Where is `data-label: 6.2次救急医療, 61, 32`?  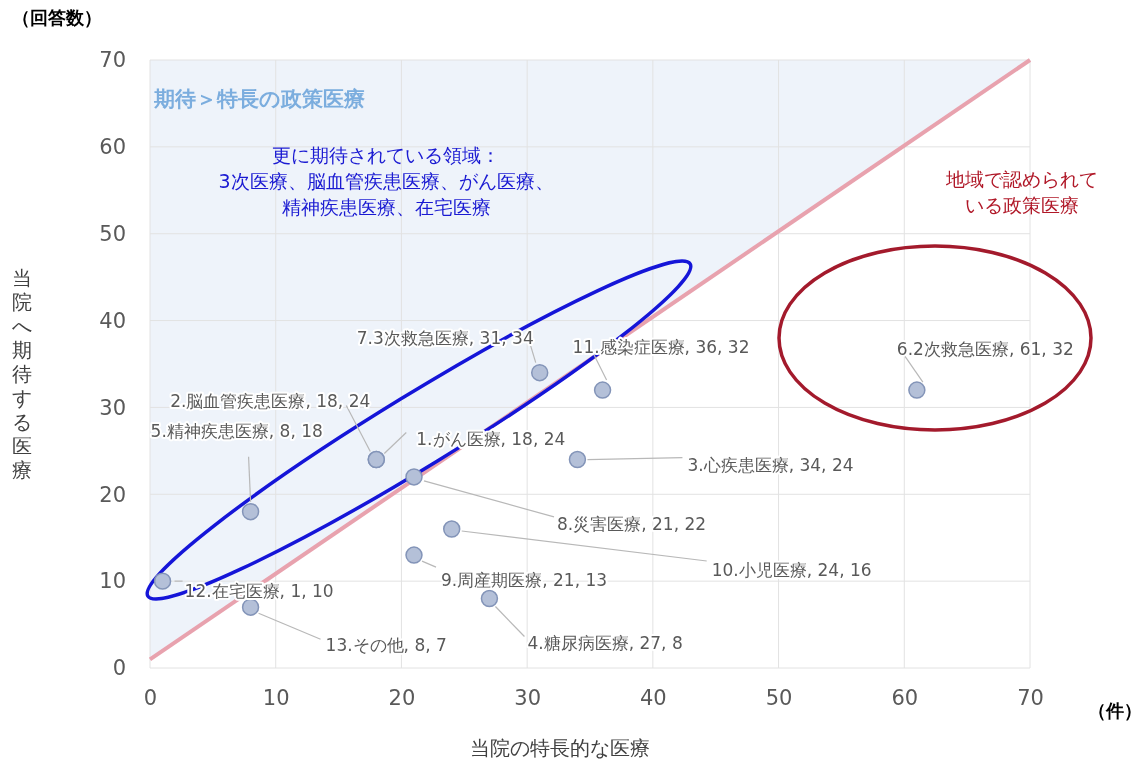
data-label: 6.2次救急医療, 61, 32 is located at coordinates (985, 349).